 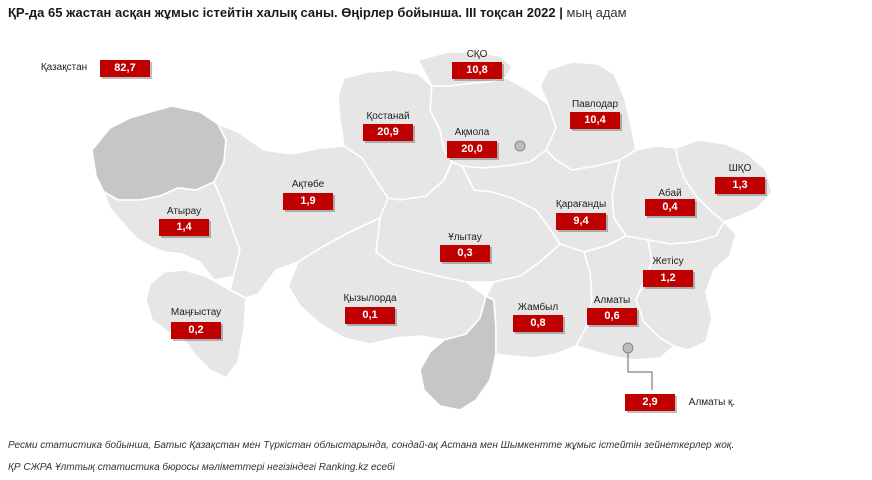 I want to click on region-label-abai: Абай, so click(x=670, y=193).